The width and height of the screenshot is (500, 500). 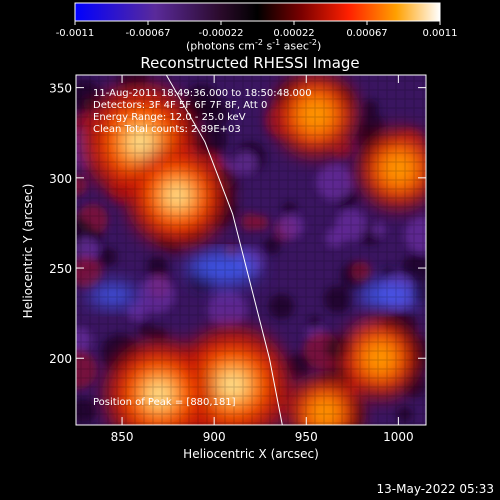 What do you see at coordinates (122, 437) in the screenshot?
I see `x-tick-label: 850` at bounding box center [122, 437].